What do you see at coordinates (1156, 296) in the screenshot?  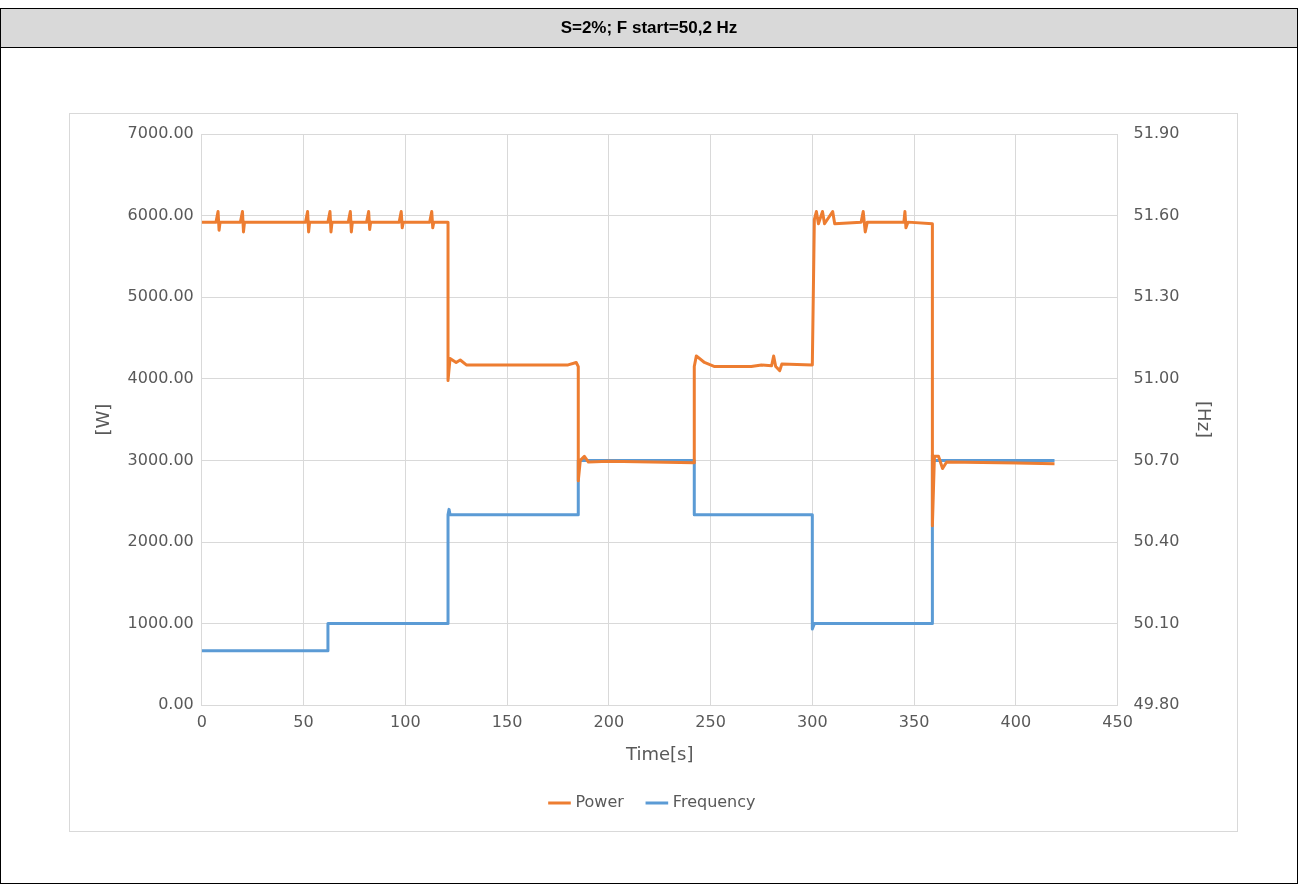 I see `y2-tick-label: 51.30` at bounding box center [1156, 296].